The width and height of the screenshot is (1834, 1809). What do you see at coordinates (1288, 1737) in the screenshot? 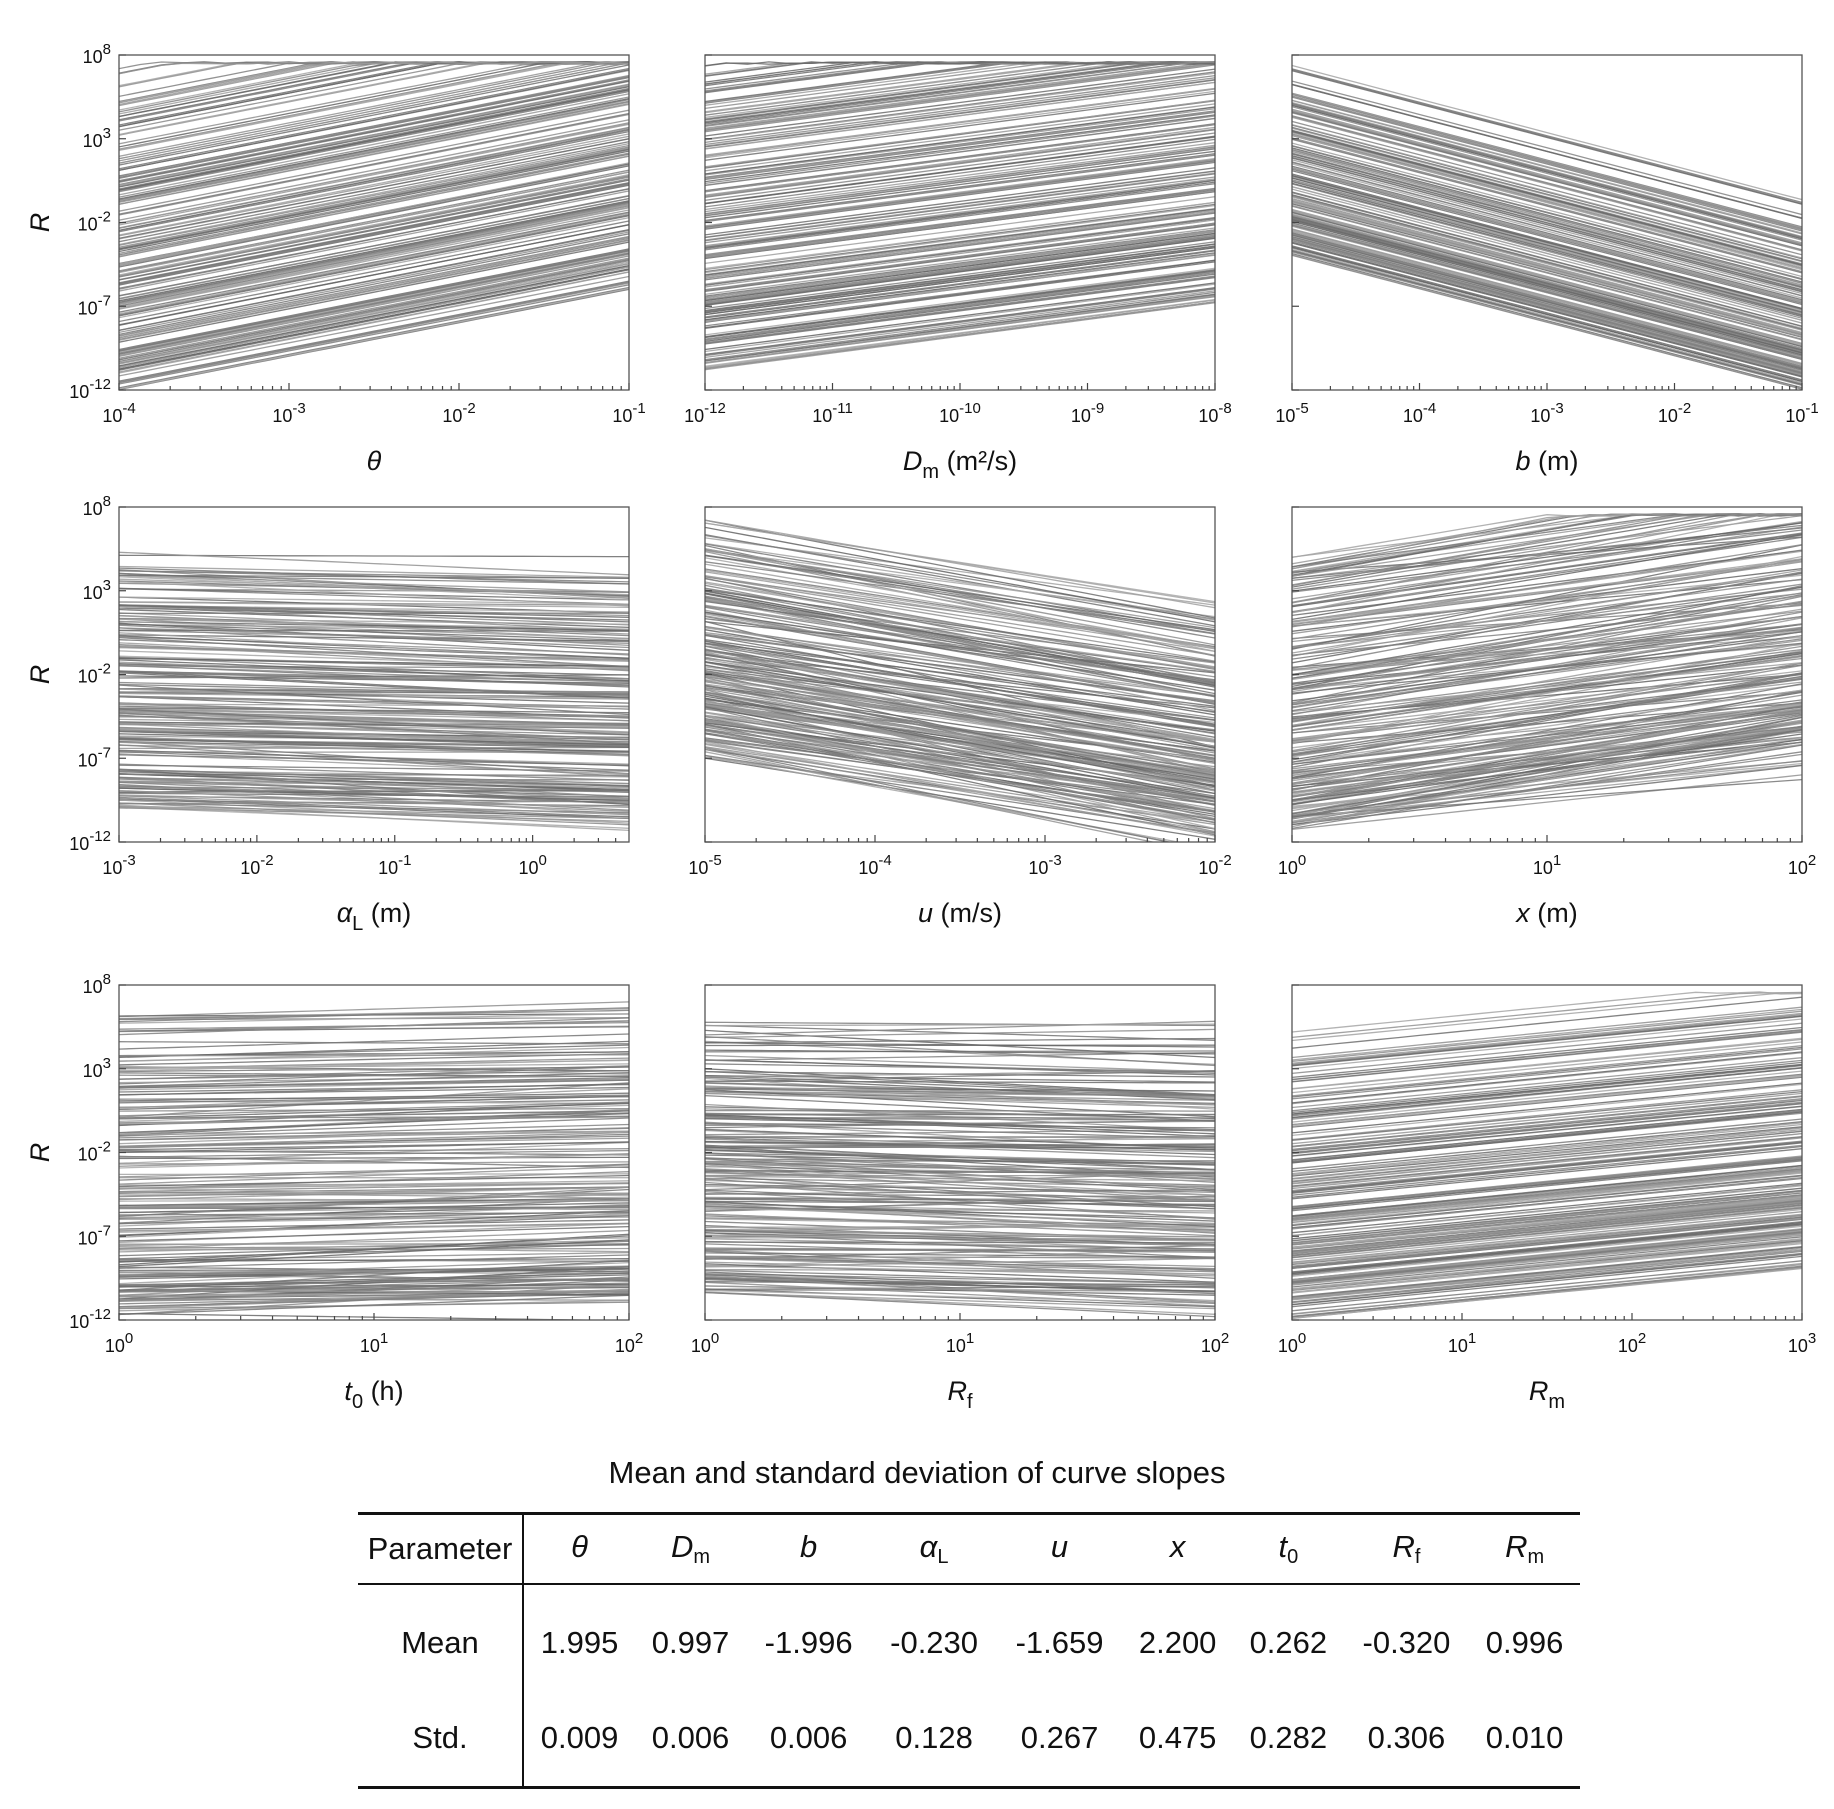
I see `table-cell: 0.282` at bounding box center [1288, 1737].